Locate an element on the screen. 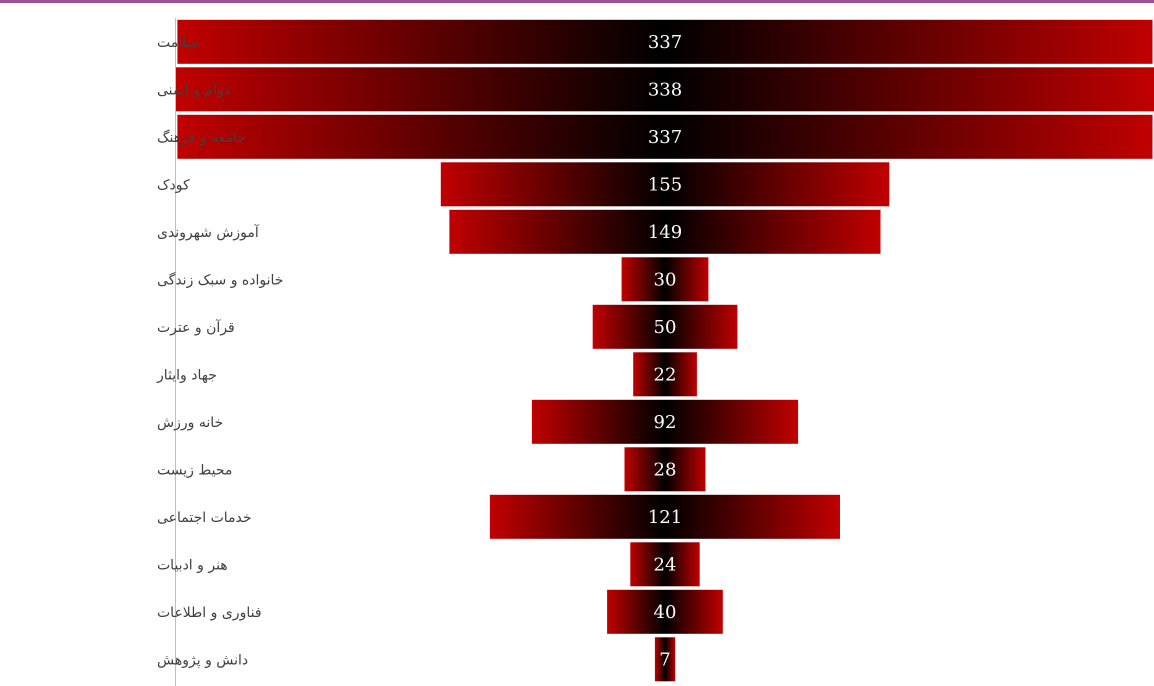 The width and height of the screenshot is (1154, 686). category-label: کودک is located at coordinates (173, 185).